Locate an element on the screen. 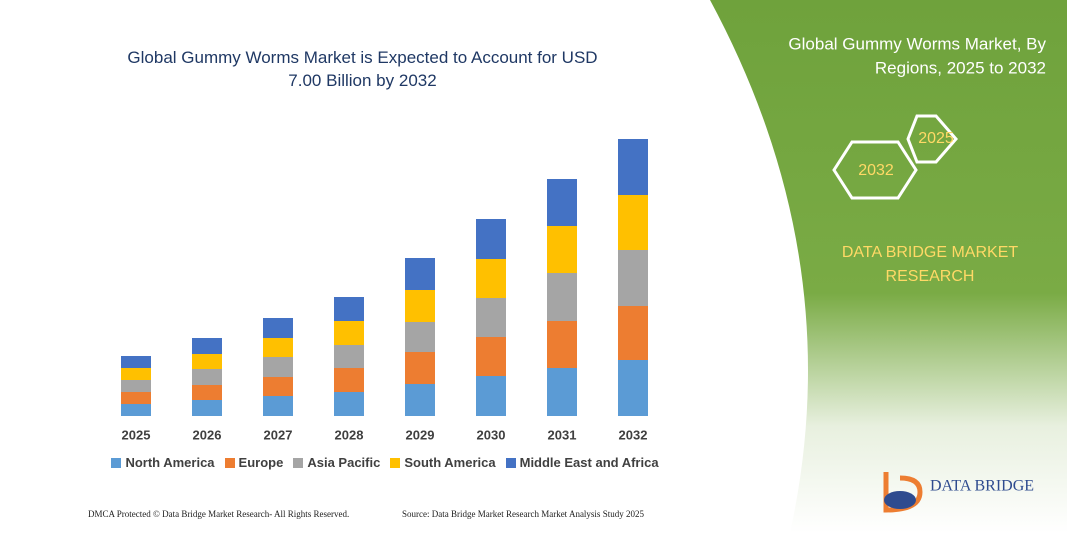 This screenshot has height=533, width=1067. legend-label: Asia Pacific is located at coordinates (344, 462).